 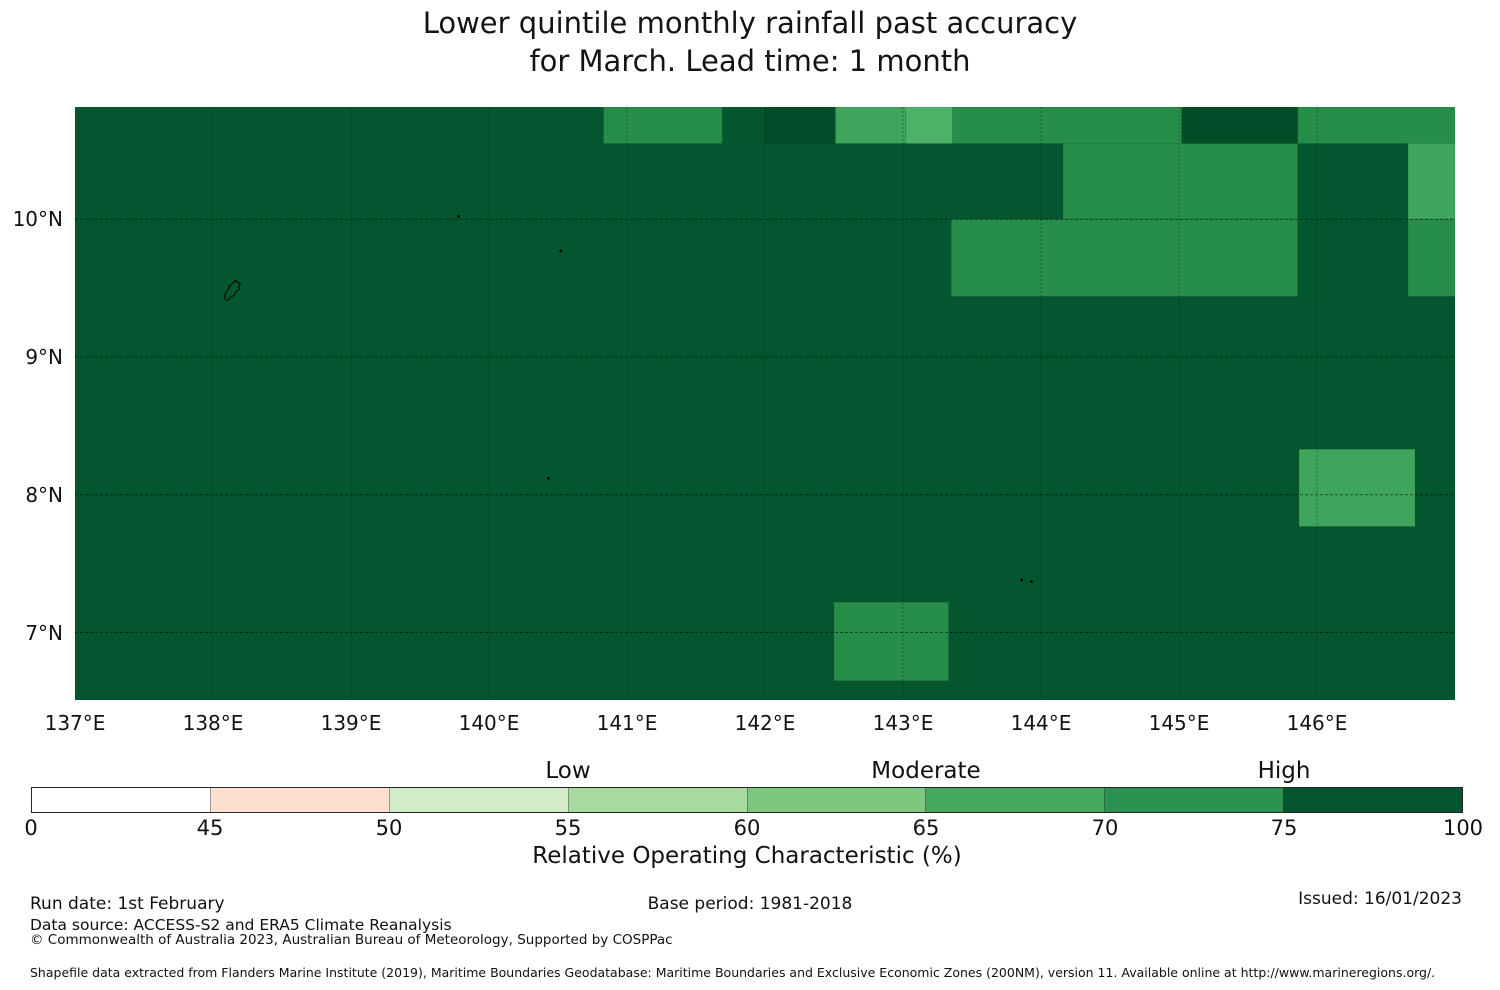 I want to click on colorbar-tick-label: 50, so click(x=389, y=828).